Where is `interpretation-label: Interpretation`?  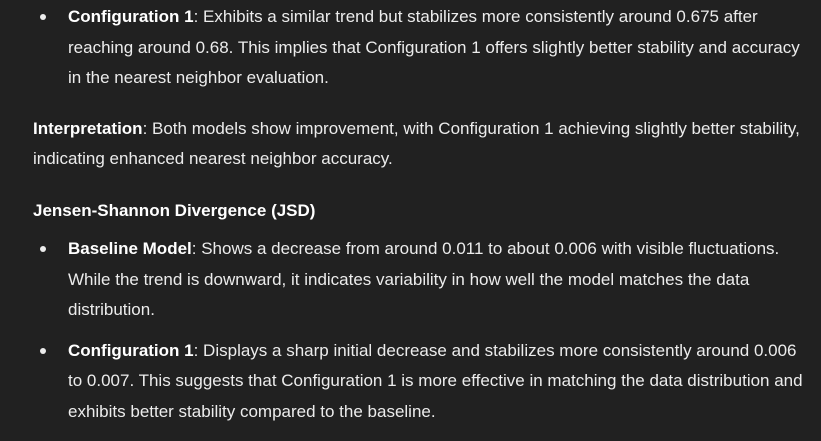 interpretation-label: Interpretation is located at coordinates (88, 128).